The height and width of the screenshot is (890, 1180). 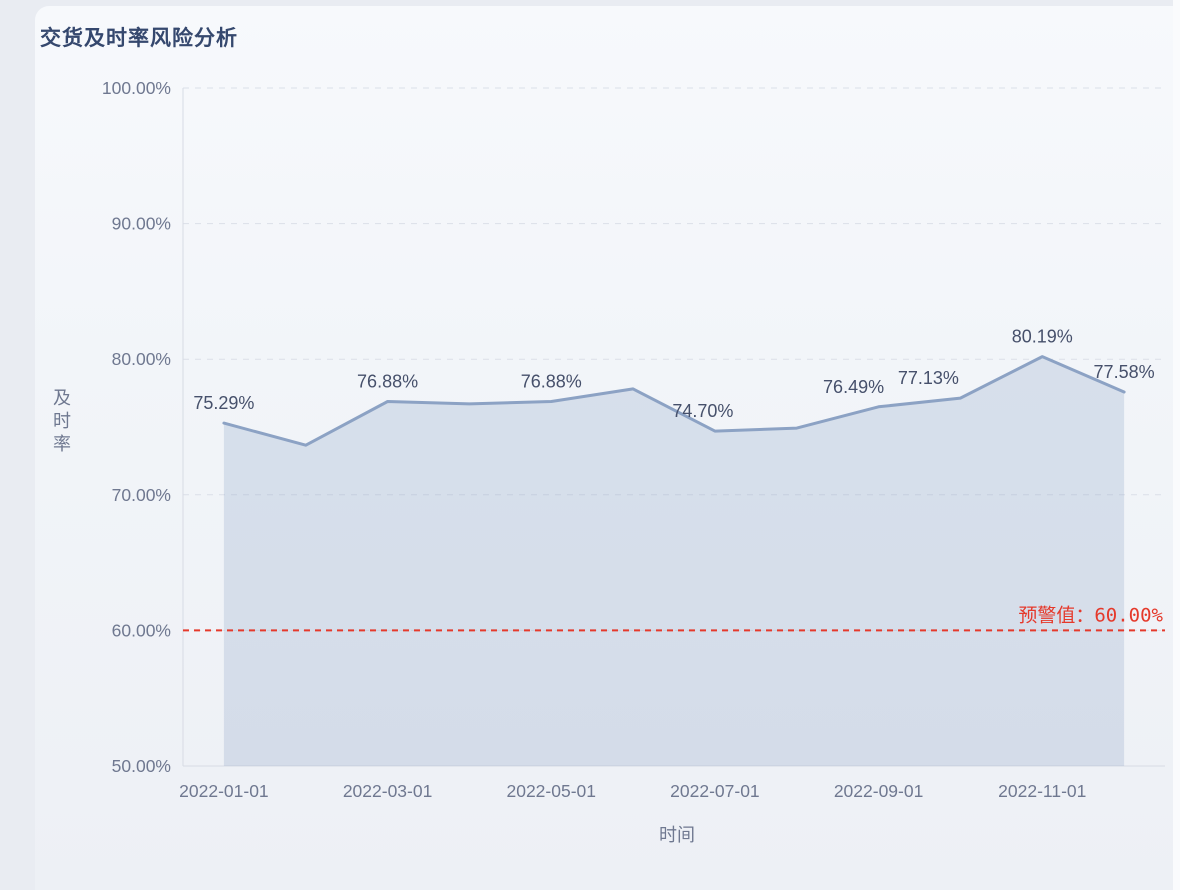 I want to click on point-label-2022-05-01: 76.88%, so click(x=551, y=382).